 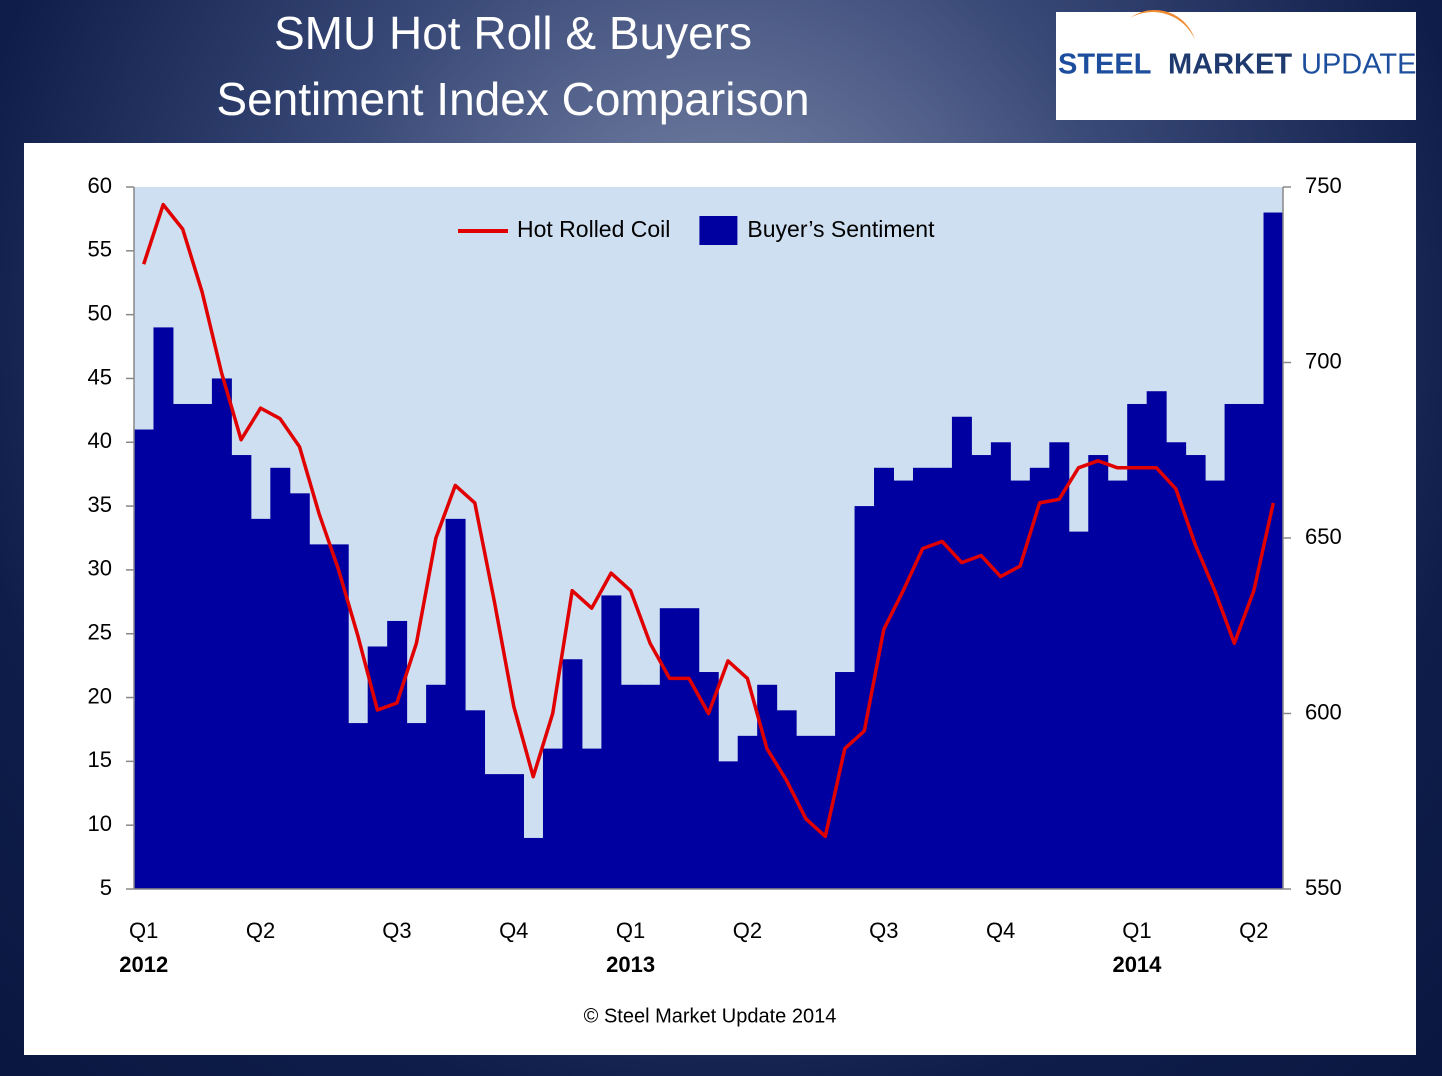 I want to click on y-tick-label: 5, so click(x=106, y=887).